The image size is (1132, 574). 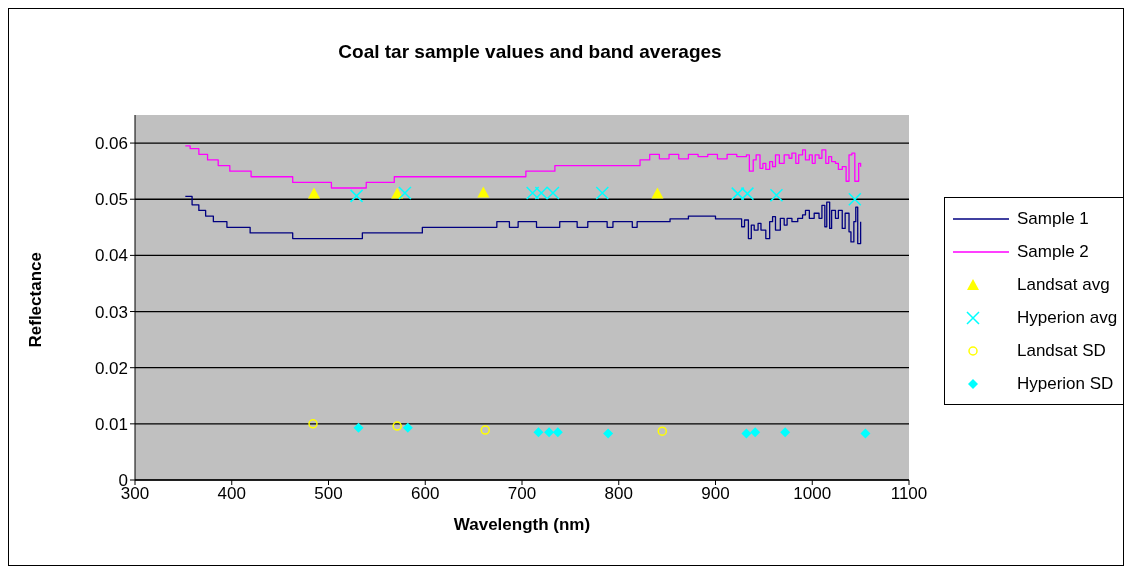 I want to click on legend-label: Hyperion avg, so click(x=1067, y=317).